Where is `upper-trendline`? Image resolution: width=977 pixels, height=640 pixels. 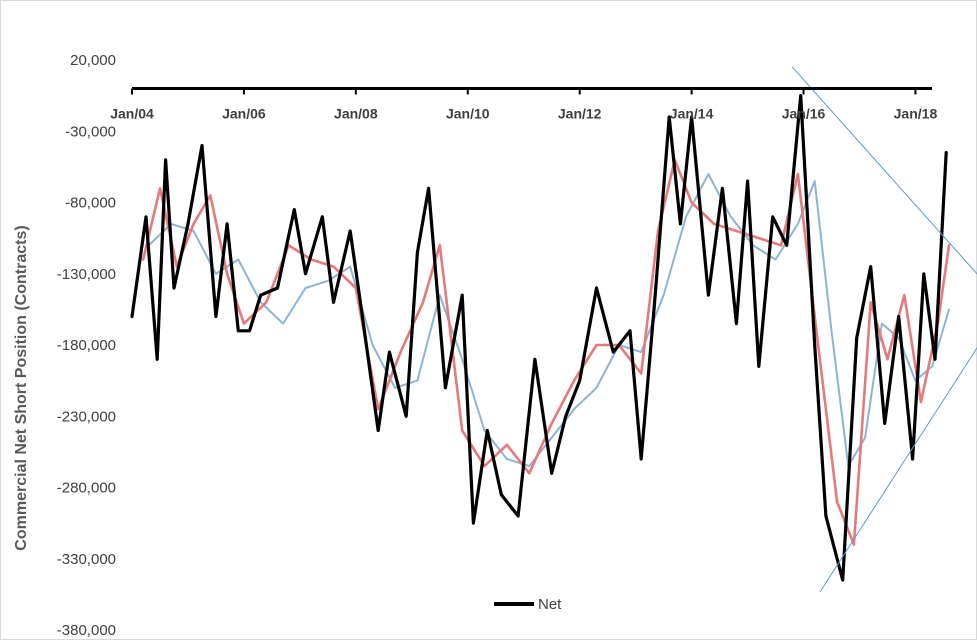
upper-trendline is located at coordinates (884, 170).